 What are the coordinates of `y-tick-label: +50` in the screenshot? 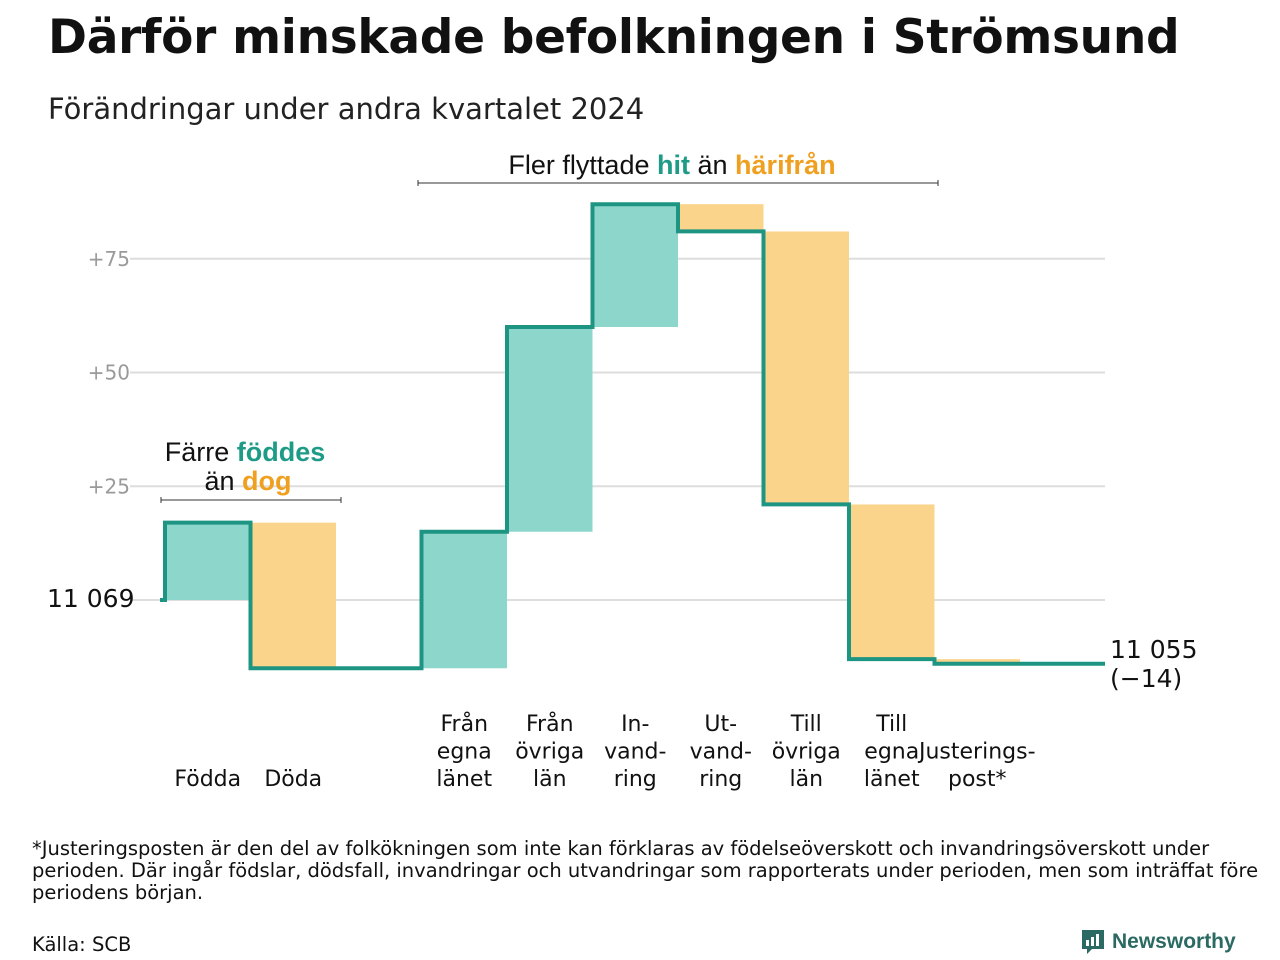 It's located at (109, 373).